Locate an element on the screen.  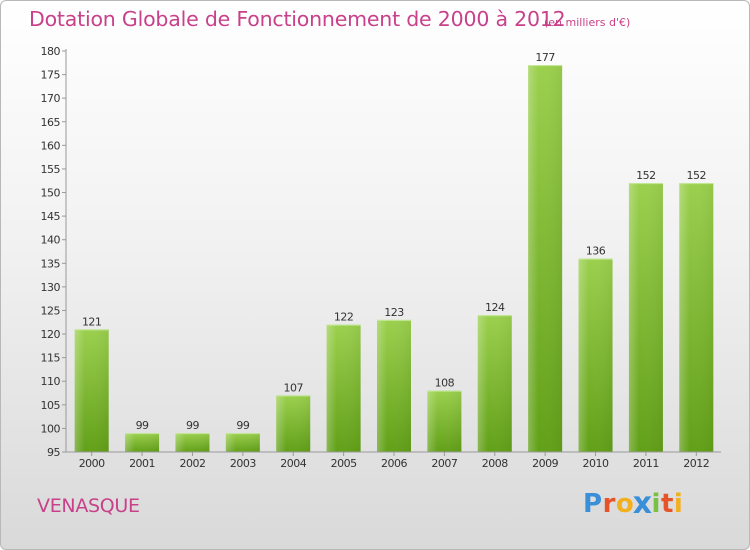
y-tick-label: 180 is located at coordinates (51, 51).